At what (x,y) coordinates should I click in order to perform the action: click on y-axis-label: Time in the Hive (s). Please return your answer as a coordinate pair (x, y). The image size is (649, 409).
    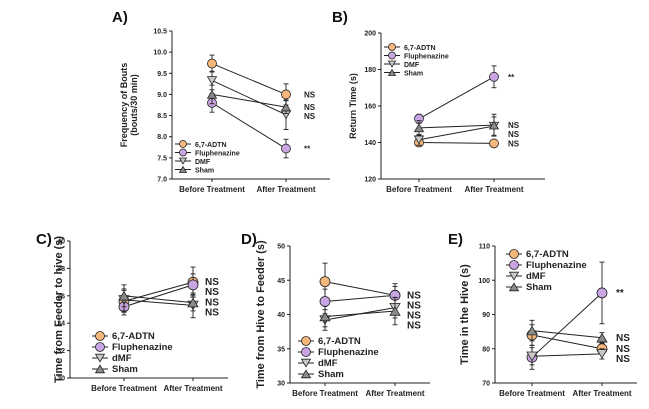
    Looking at the image, I should click on (465, 314).